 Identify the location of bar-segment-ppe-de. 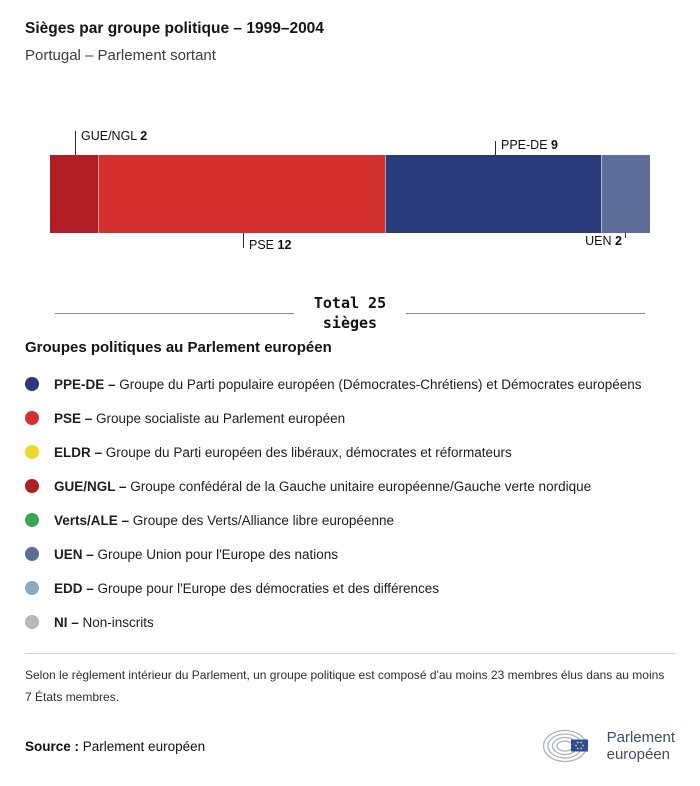
(493, 194).